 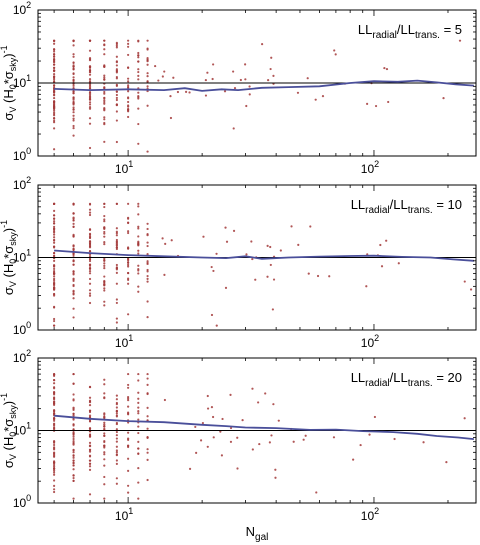 I want to click on y-tick-label: 10⁰, so click(x=22, y=501).